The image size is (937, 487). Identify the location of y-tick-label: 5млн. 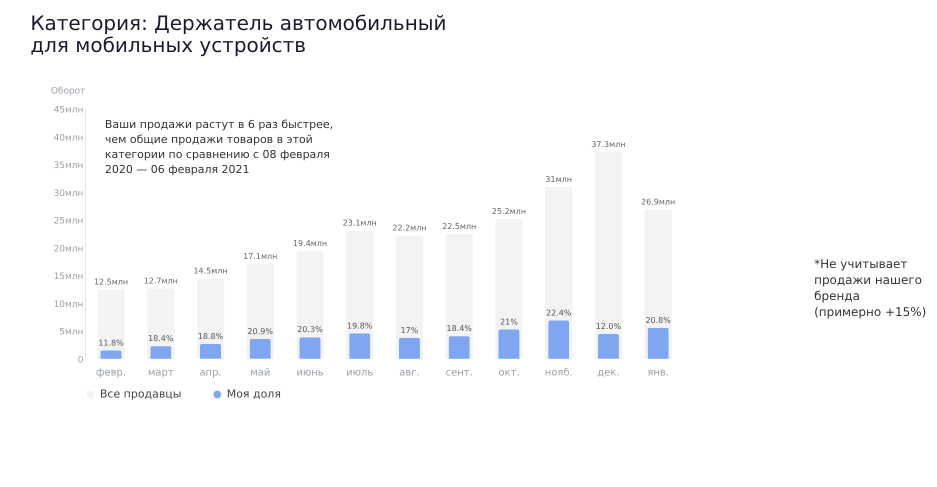
(71, 333).